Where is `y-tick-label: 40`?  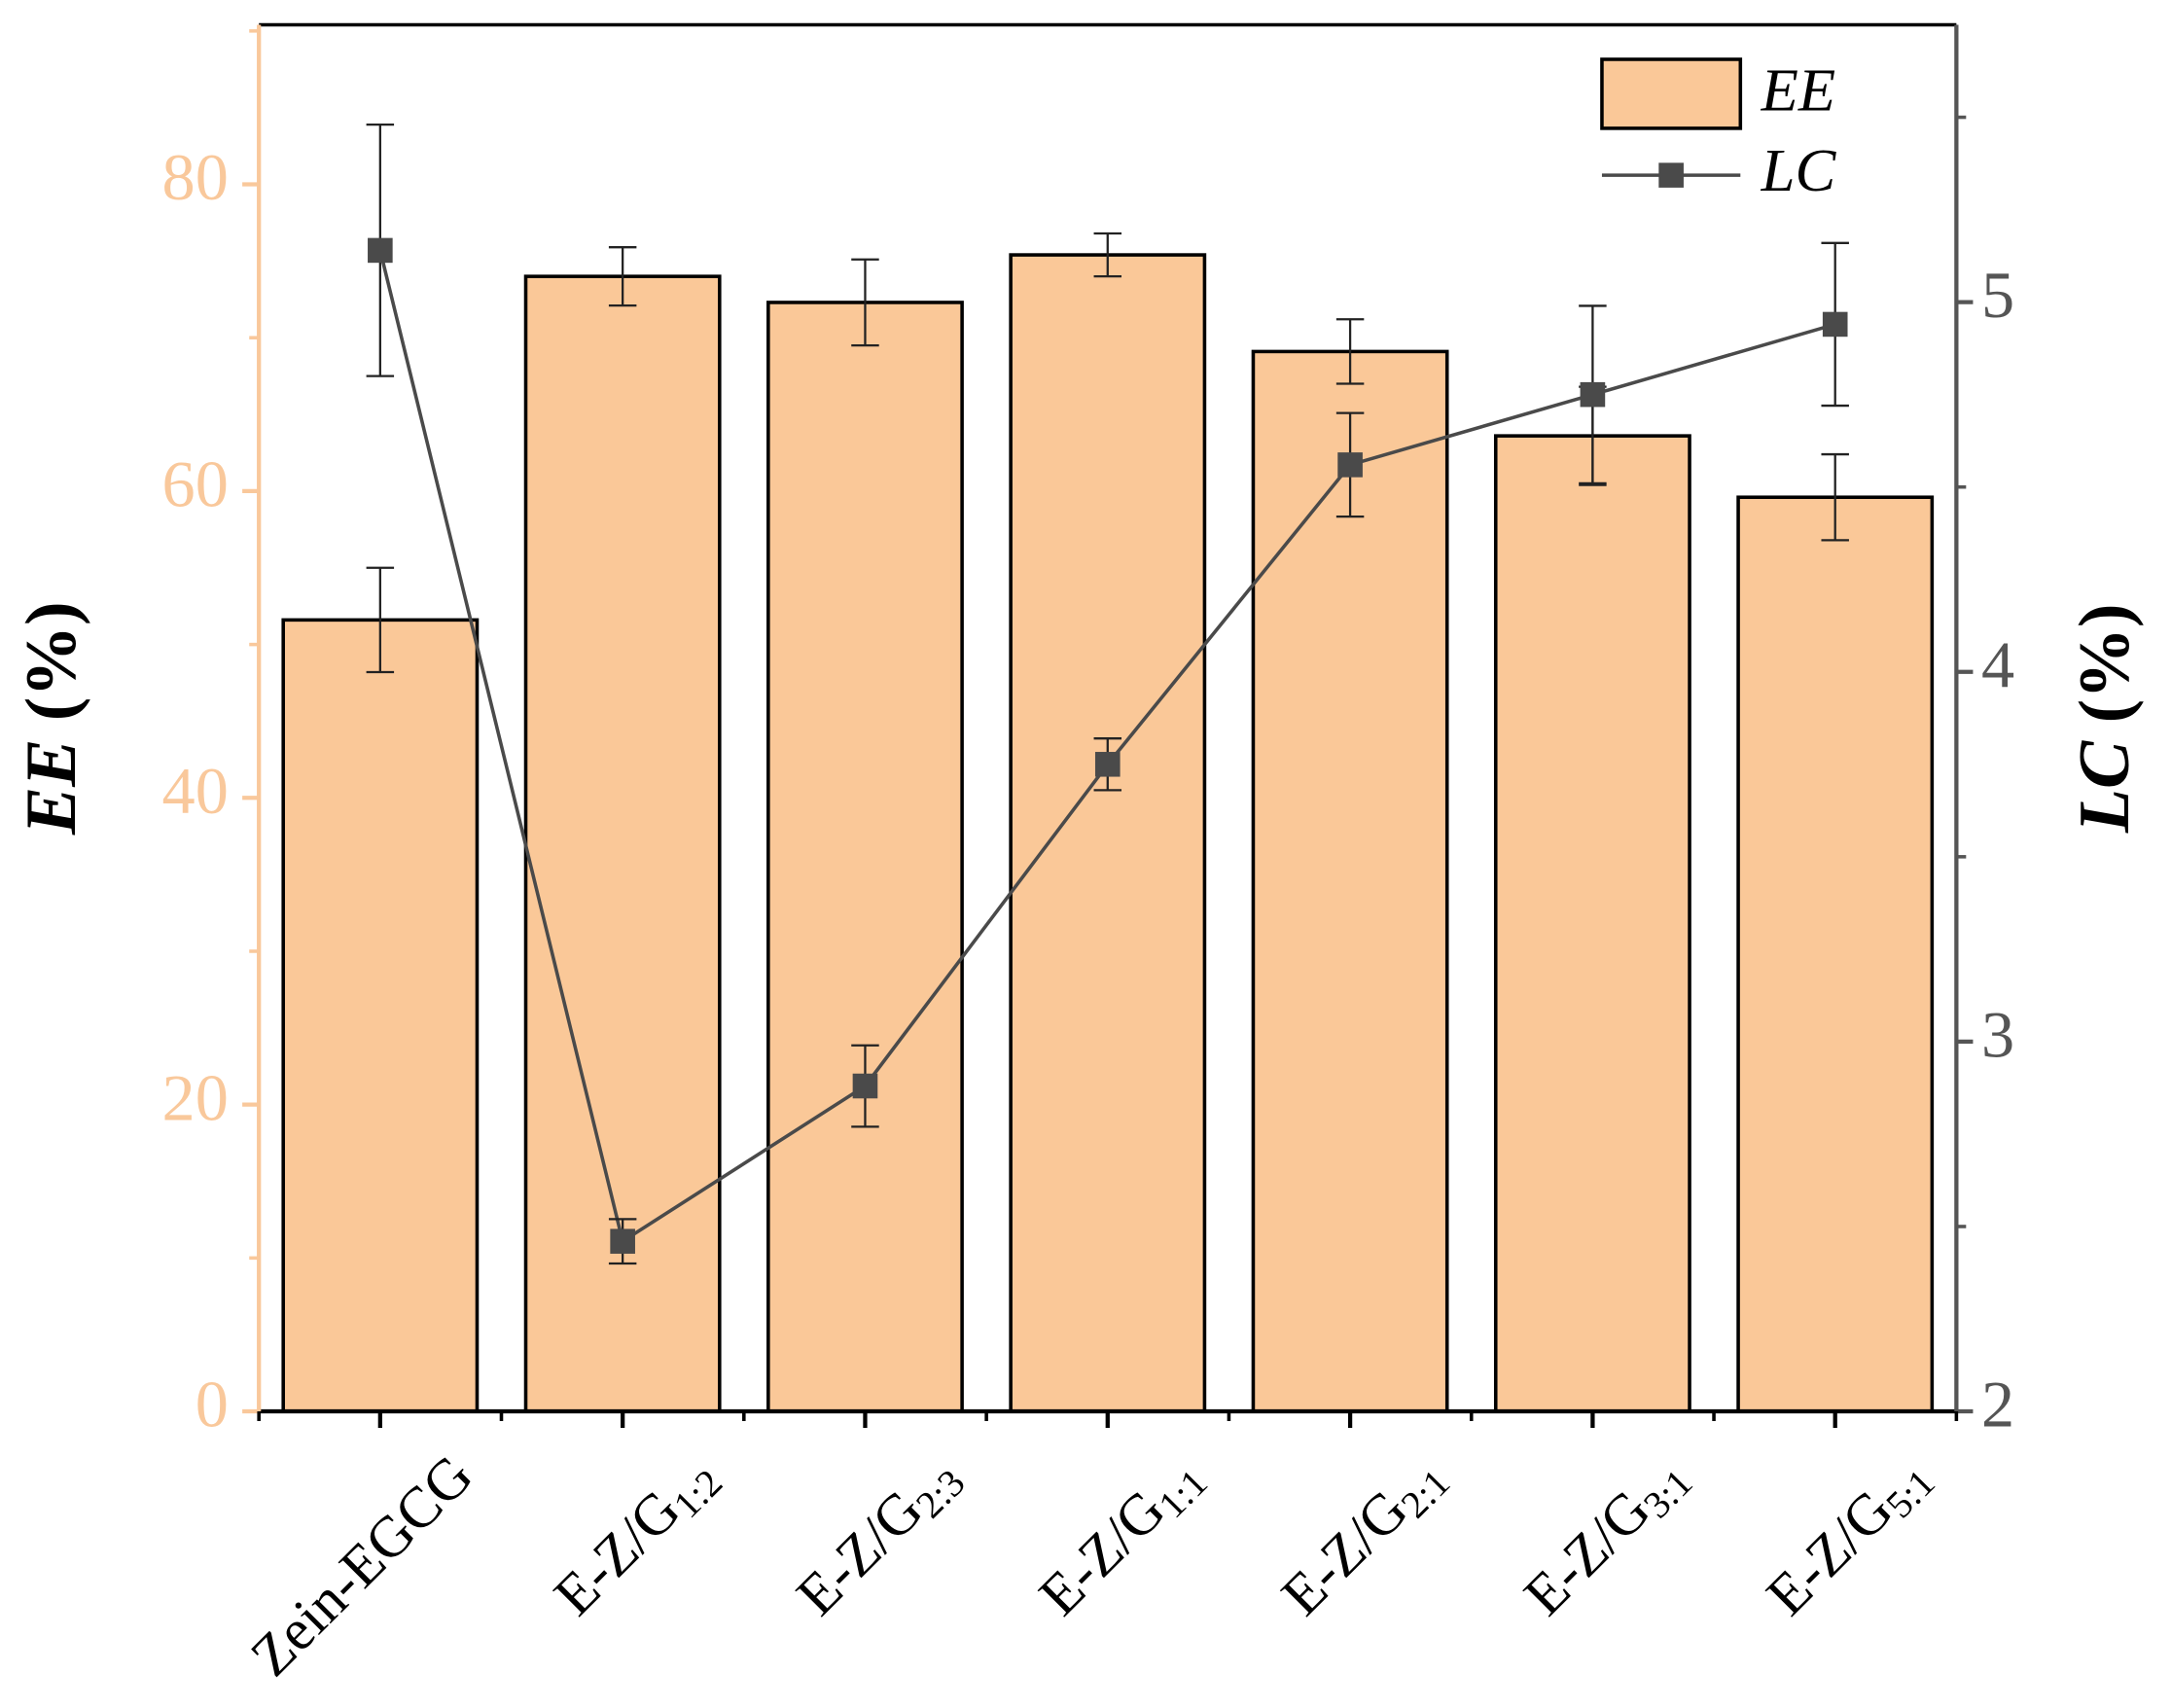 y-tick-label: 40 is located at coordinates (195, 791).